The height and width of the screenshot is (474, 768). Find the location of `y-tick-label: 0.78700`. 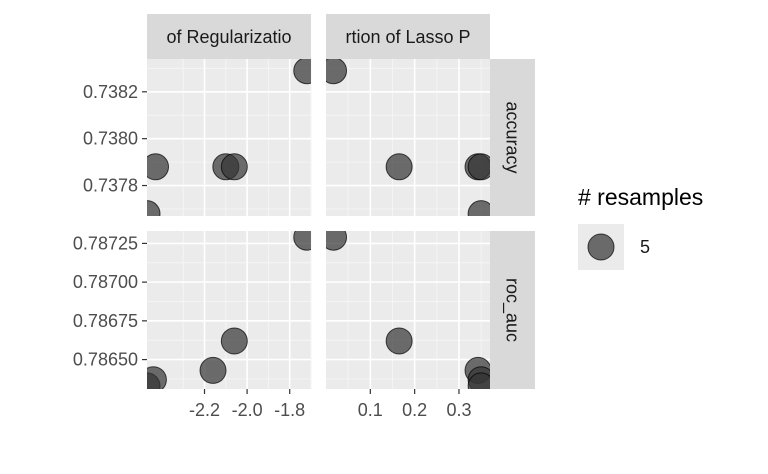

y-tick-label: 0.78700 is located at coordinates (105, 282).